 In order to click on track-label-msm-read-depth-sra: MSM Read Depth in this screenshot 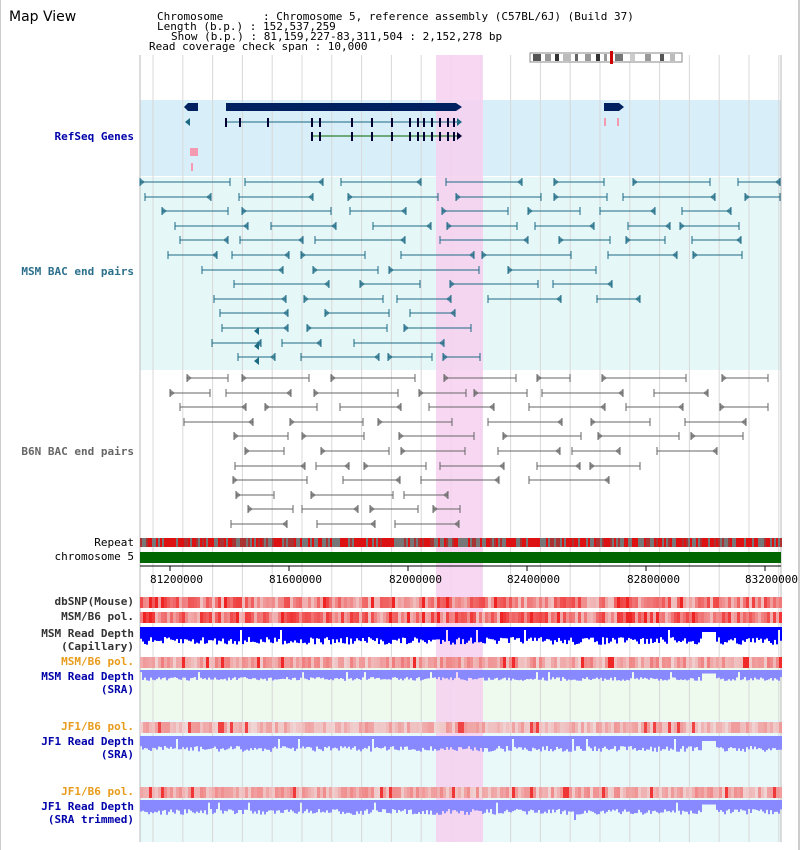, I will do `click(87, 676)`.